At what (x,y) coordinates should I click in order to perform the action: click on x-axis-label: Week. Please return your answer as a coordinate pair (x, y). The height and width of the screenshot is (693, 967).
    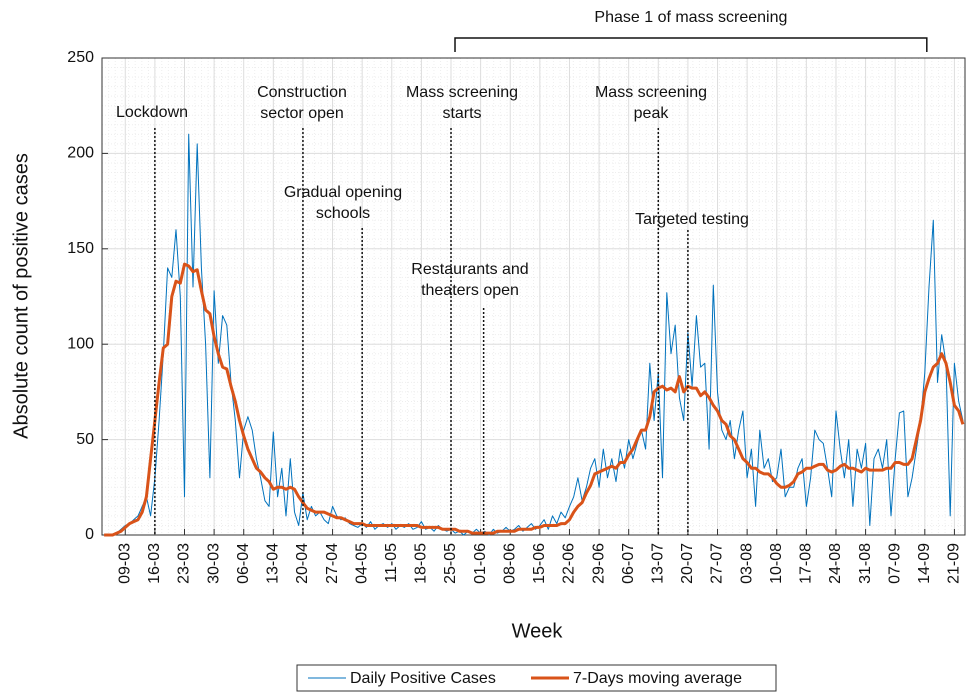
    Looking at the image, I should click on (538, 631).